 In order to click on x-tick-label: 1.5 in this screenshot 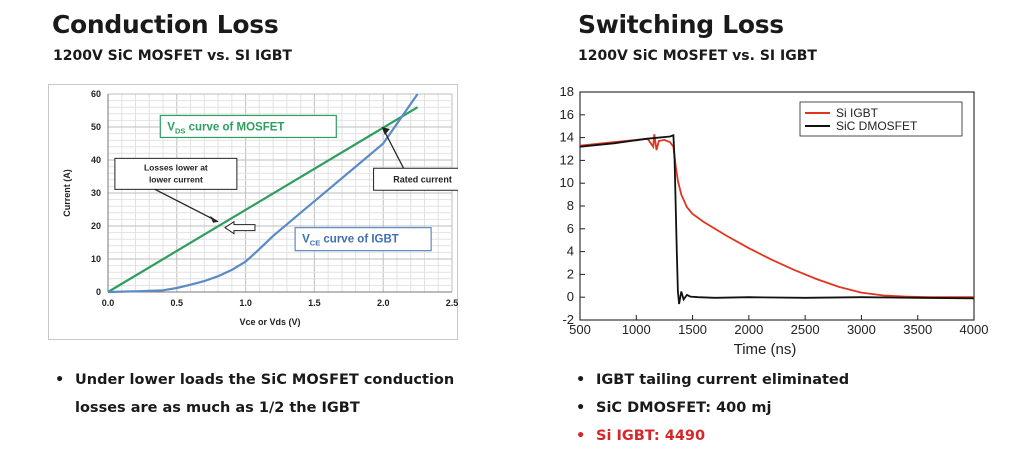, I will do `click(314, 303)`.